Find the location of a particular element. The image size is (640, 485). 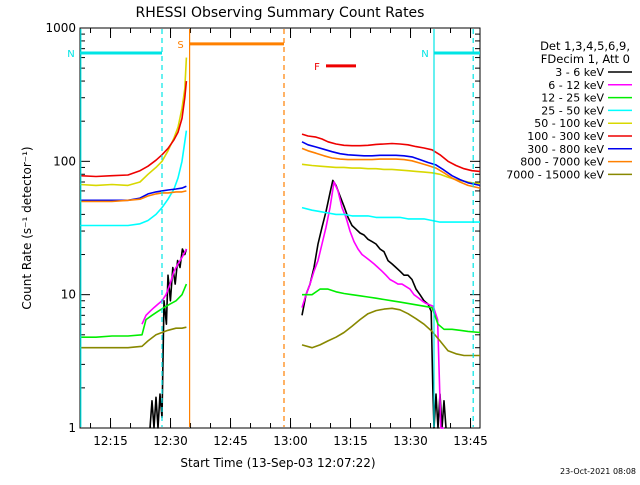

x-axis-label: Start Time (13-Sep-03 12:07:22) is located at coordinates (277, 463).